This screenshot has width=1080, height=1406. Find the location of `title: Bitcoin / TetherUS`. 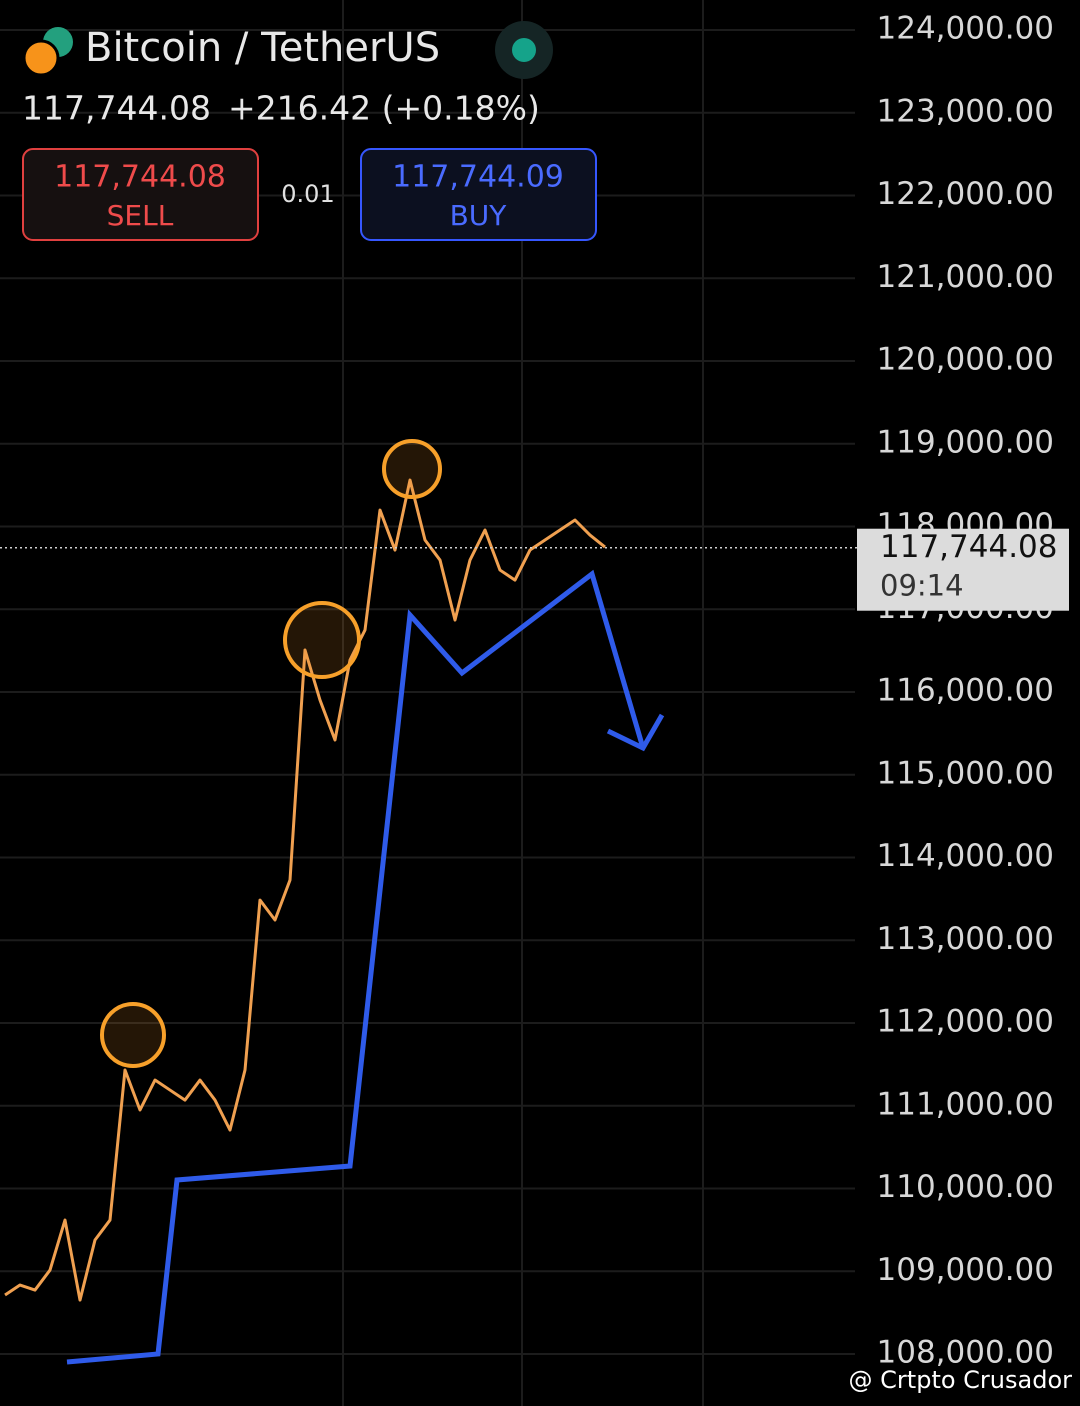

title: Bitcoin / TetherUS is located at coordinates (262, 48).